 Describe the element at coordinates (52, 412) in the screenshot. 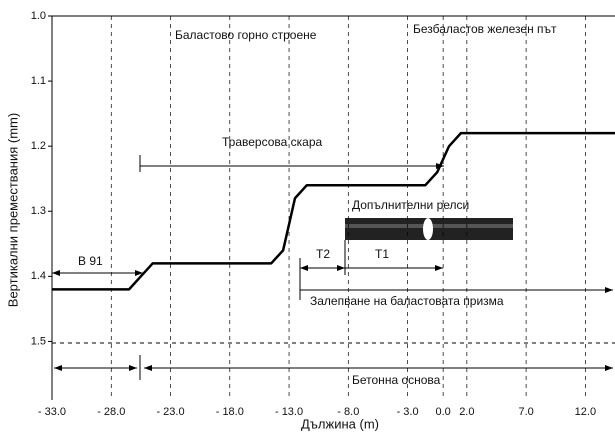

I see `x-tick-label: - 33.0` at that location.